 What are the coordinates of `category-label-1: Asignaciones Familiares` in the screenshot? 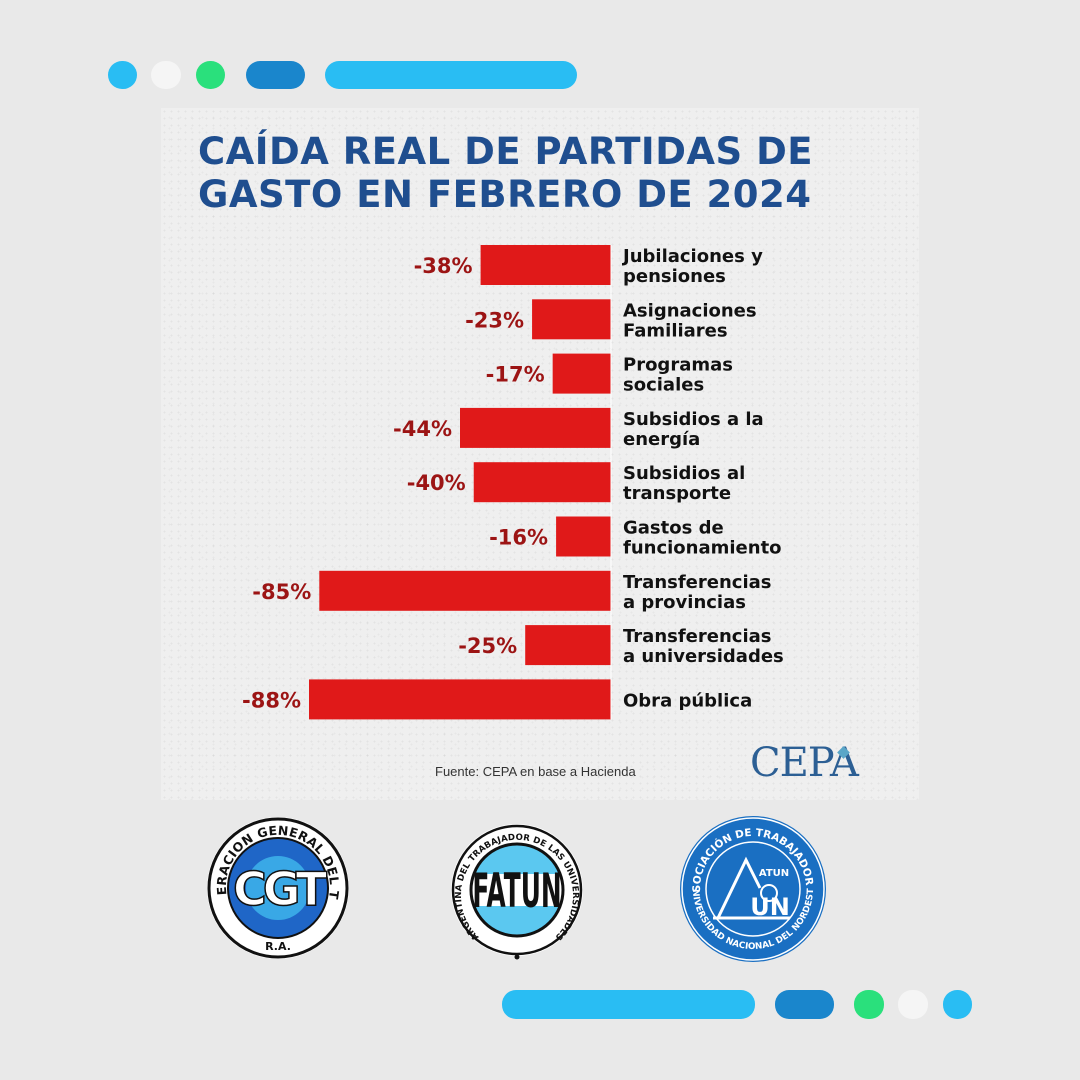 It's located at (690, 320).